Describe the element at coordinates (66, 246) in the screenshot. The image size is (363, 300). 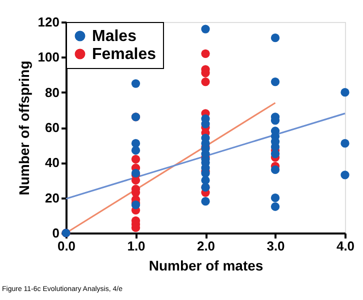
I see `x-tick-label: 0.0` at that location.